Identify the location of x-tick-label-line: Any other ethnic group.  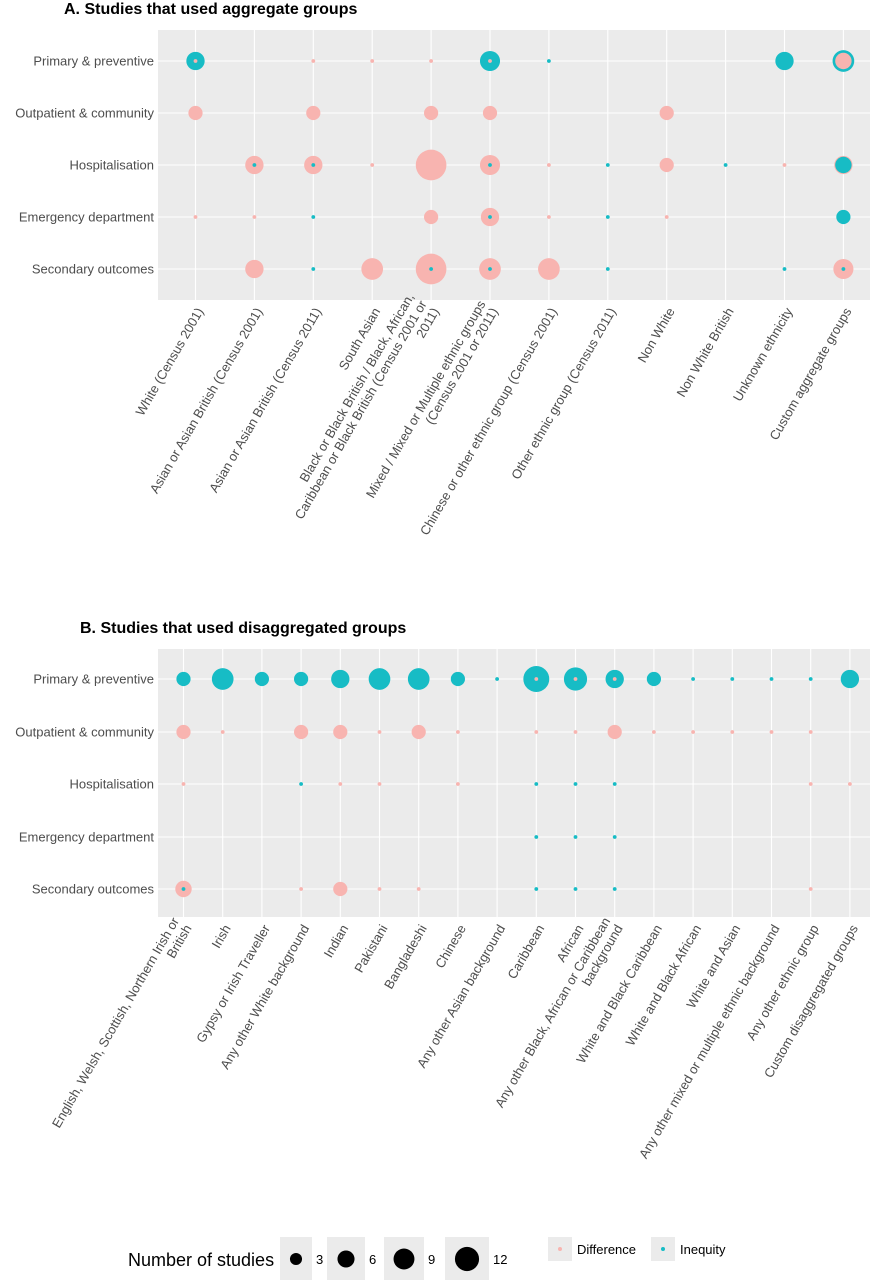
(782, 982).